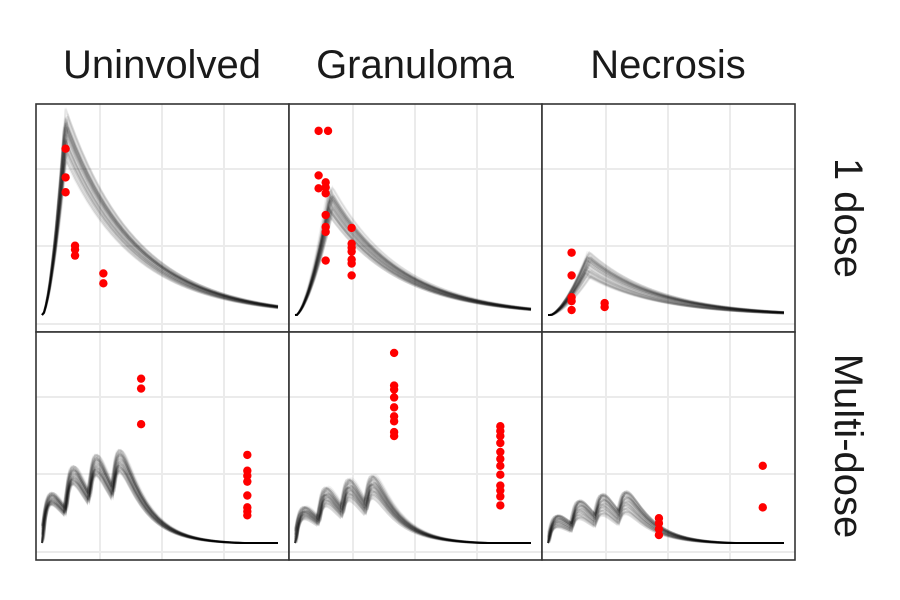 This screenshot has height=600, width=900. What do you see at coordinates (415, 446) in the screenshot?
I see `panel-multi-dose-granuloma` at bounding box center [415, 446].